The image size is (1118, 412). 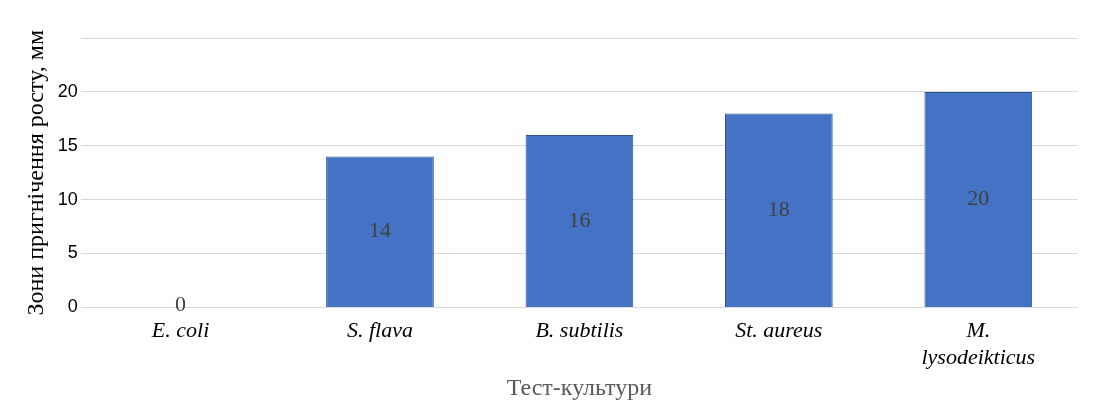 I want to click on y-tick-label: 0, so click(x=72, y=306).